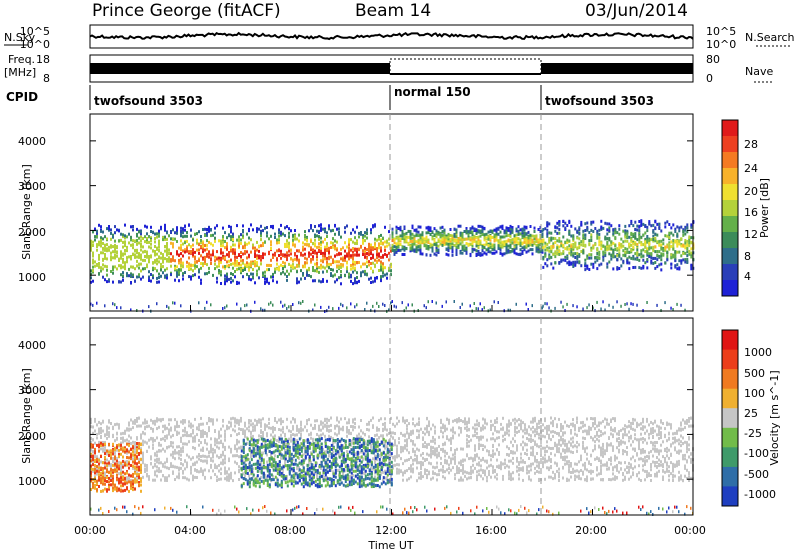 The height and width of the screenshot is (554, 800). Describe the element at coordinates (751, 191) in the screenshot. I see `power-cbar-tick-20: 20` at that location.